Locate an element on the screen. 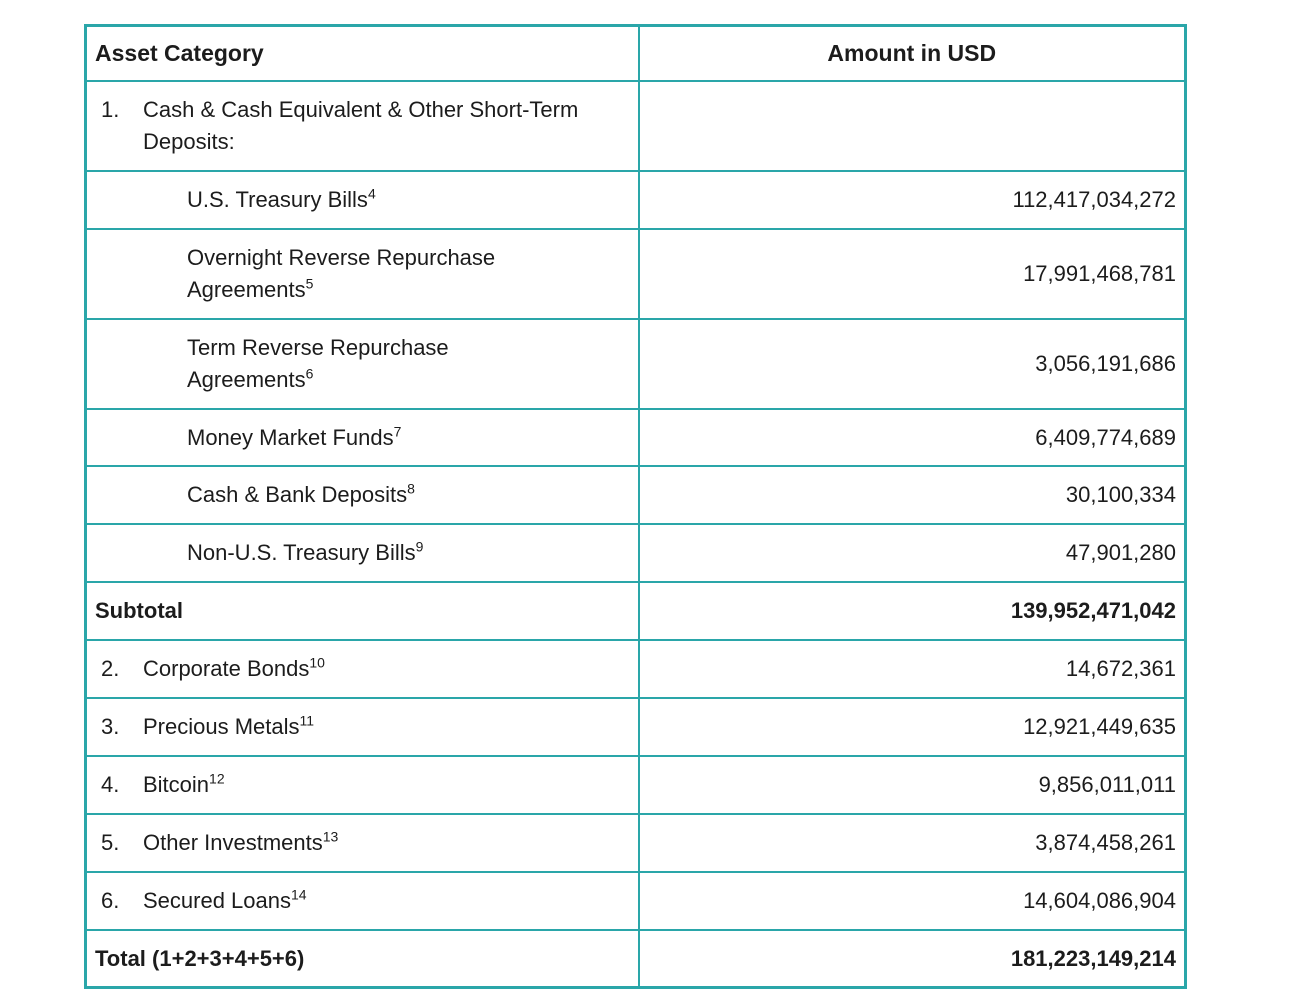  table-header: Asset Category Amount in USD is located at coordinates (635, 53).